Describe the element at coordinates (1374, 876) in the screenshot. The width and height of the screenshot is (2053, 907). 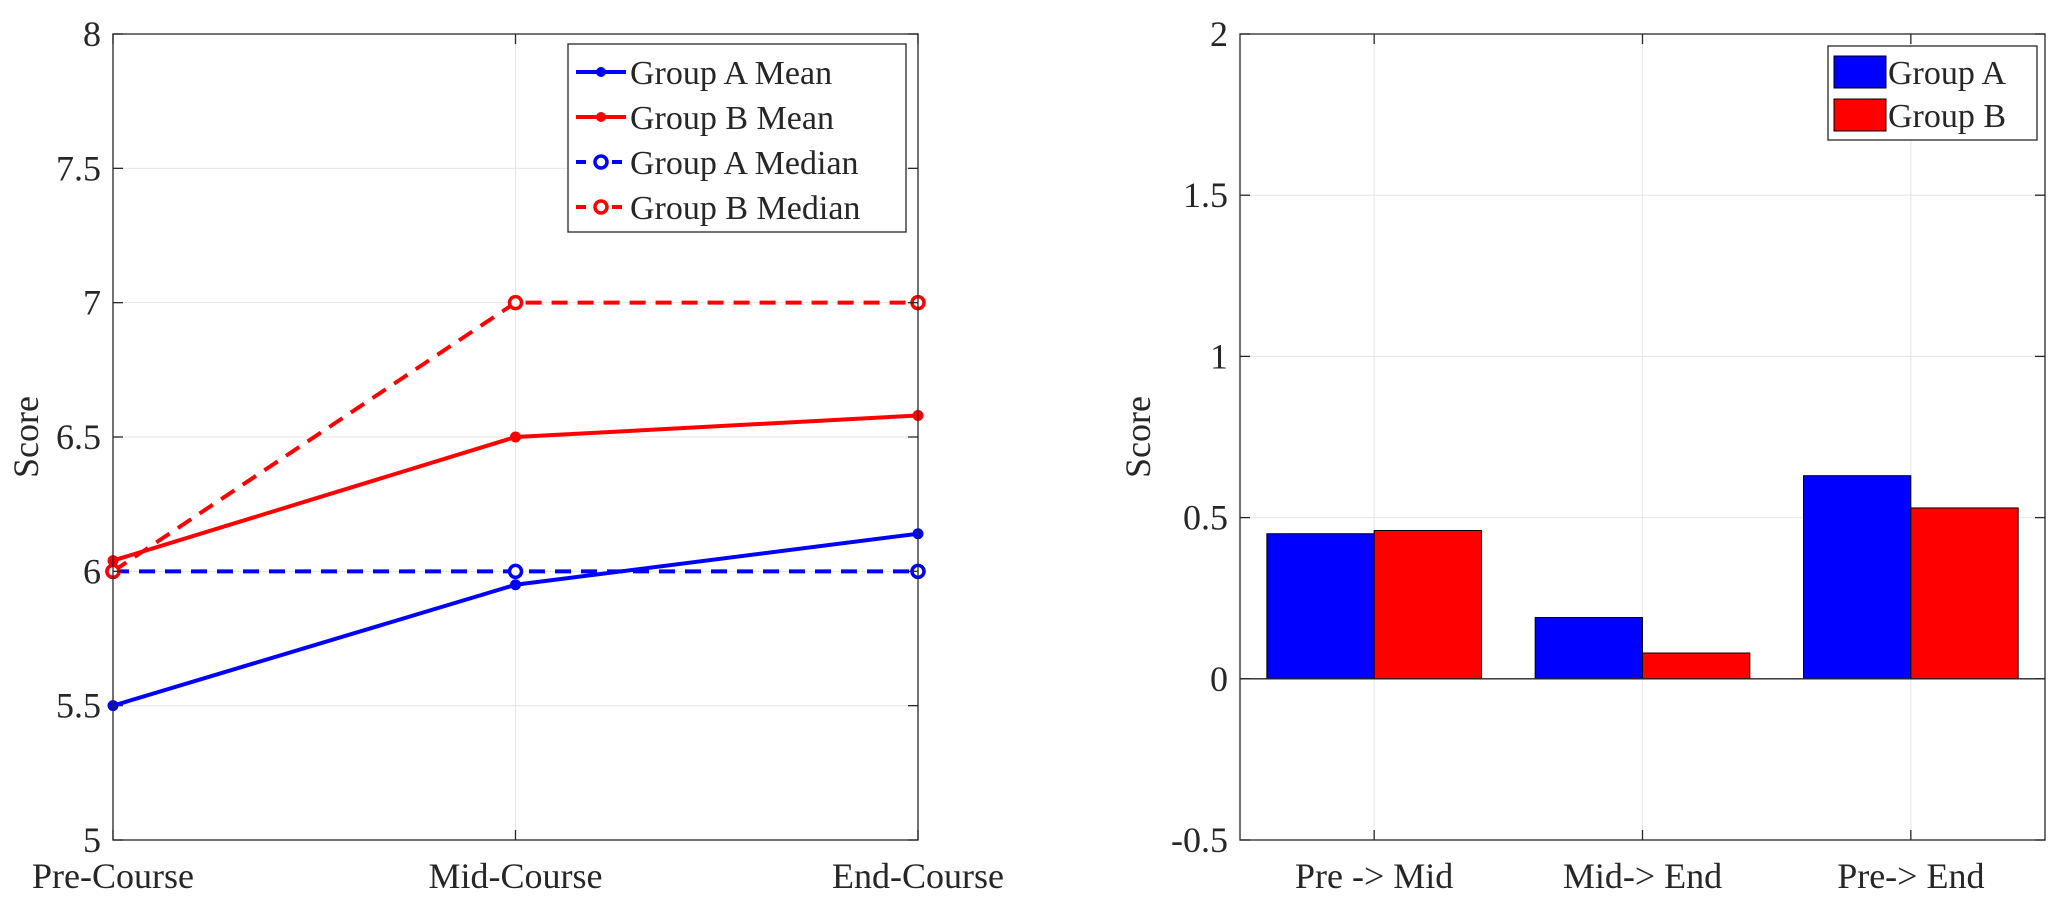
I see `x-tick-label: Pre -> Mid` at that location.